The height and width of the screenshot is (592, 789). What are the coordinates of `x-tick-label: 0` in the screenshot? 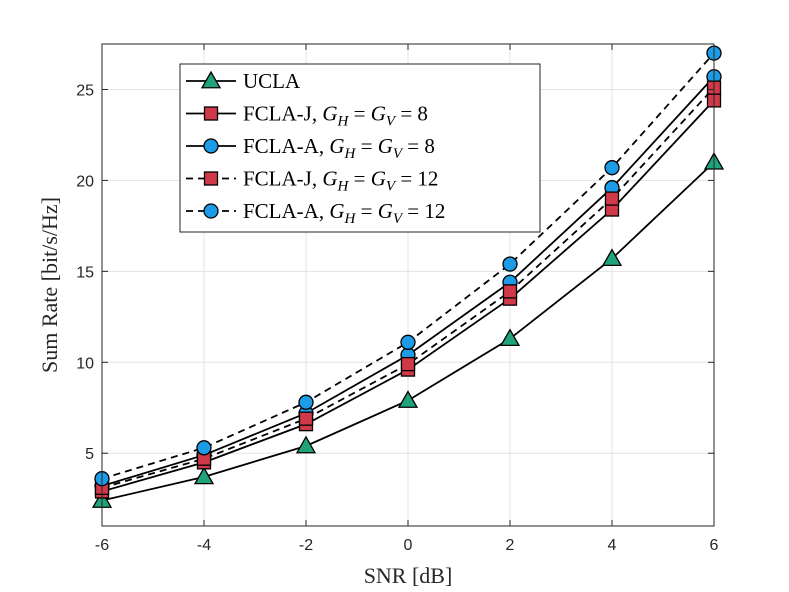 It's located at (408, 545).